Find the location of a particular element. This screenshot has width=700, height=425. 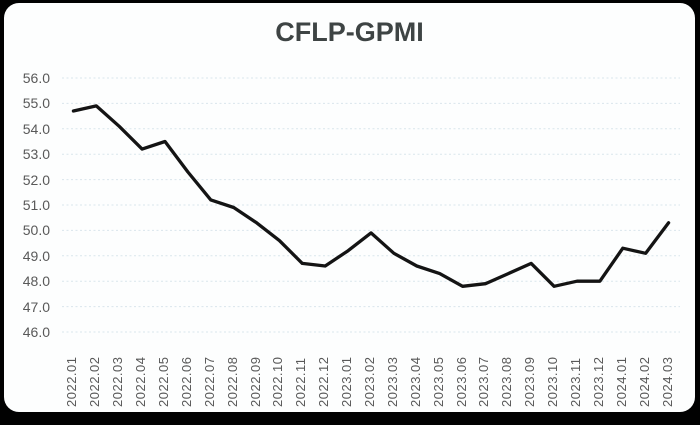

x-axis-tick-label: 2023.05 is located at coordinates (438, 382).